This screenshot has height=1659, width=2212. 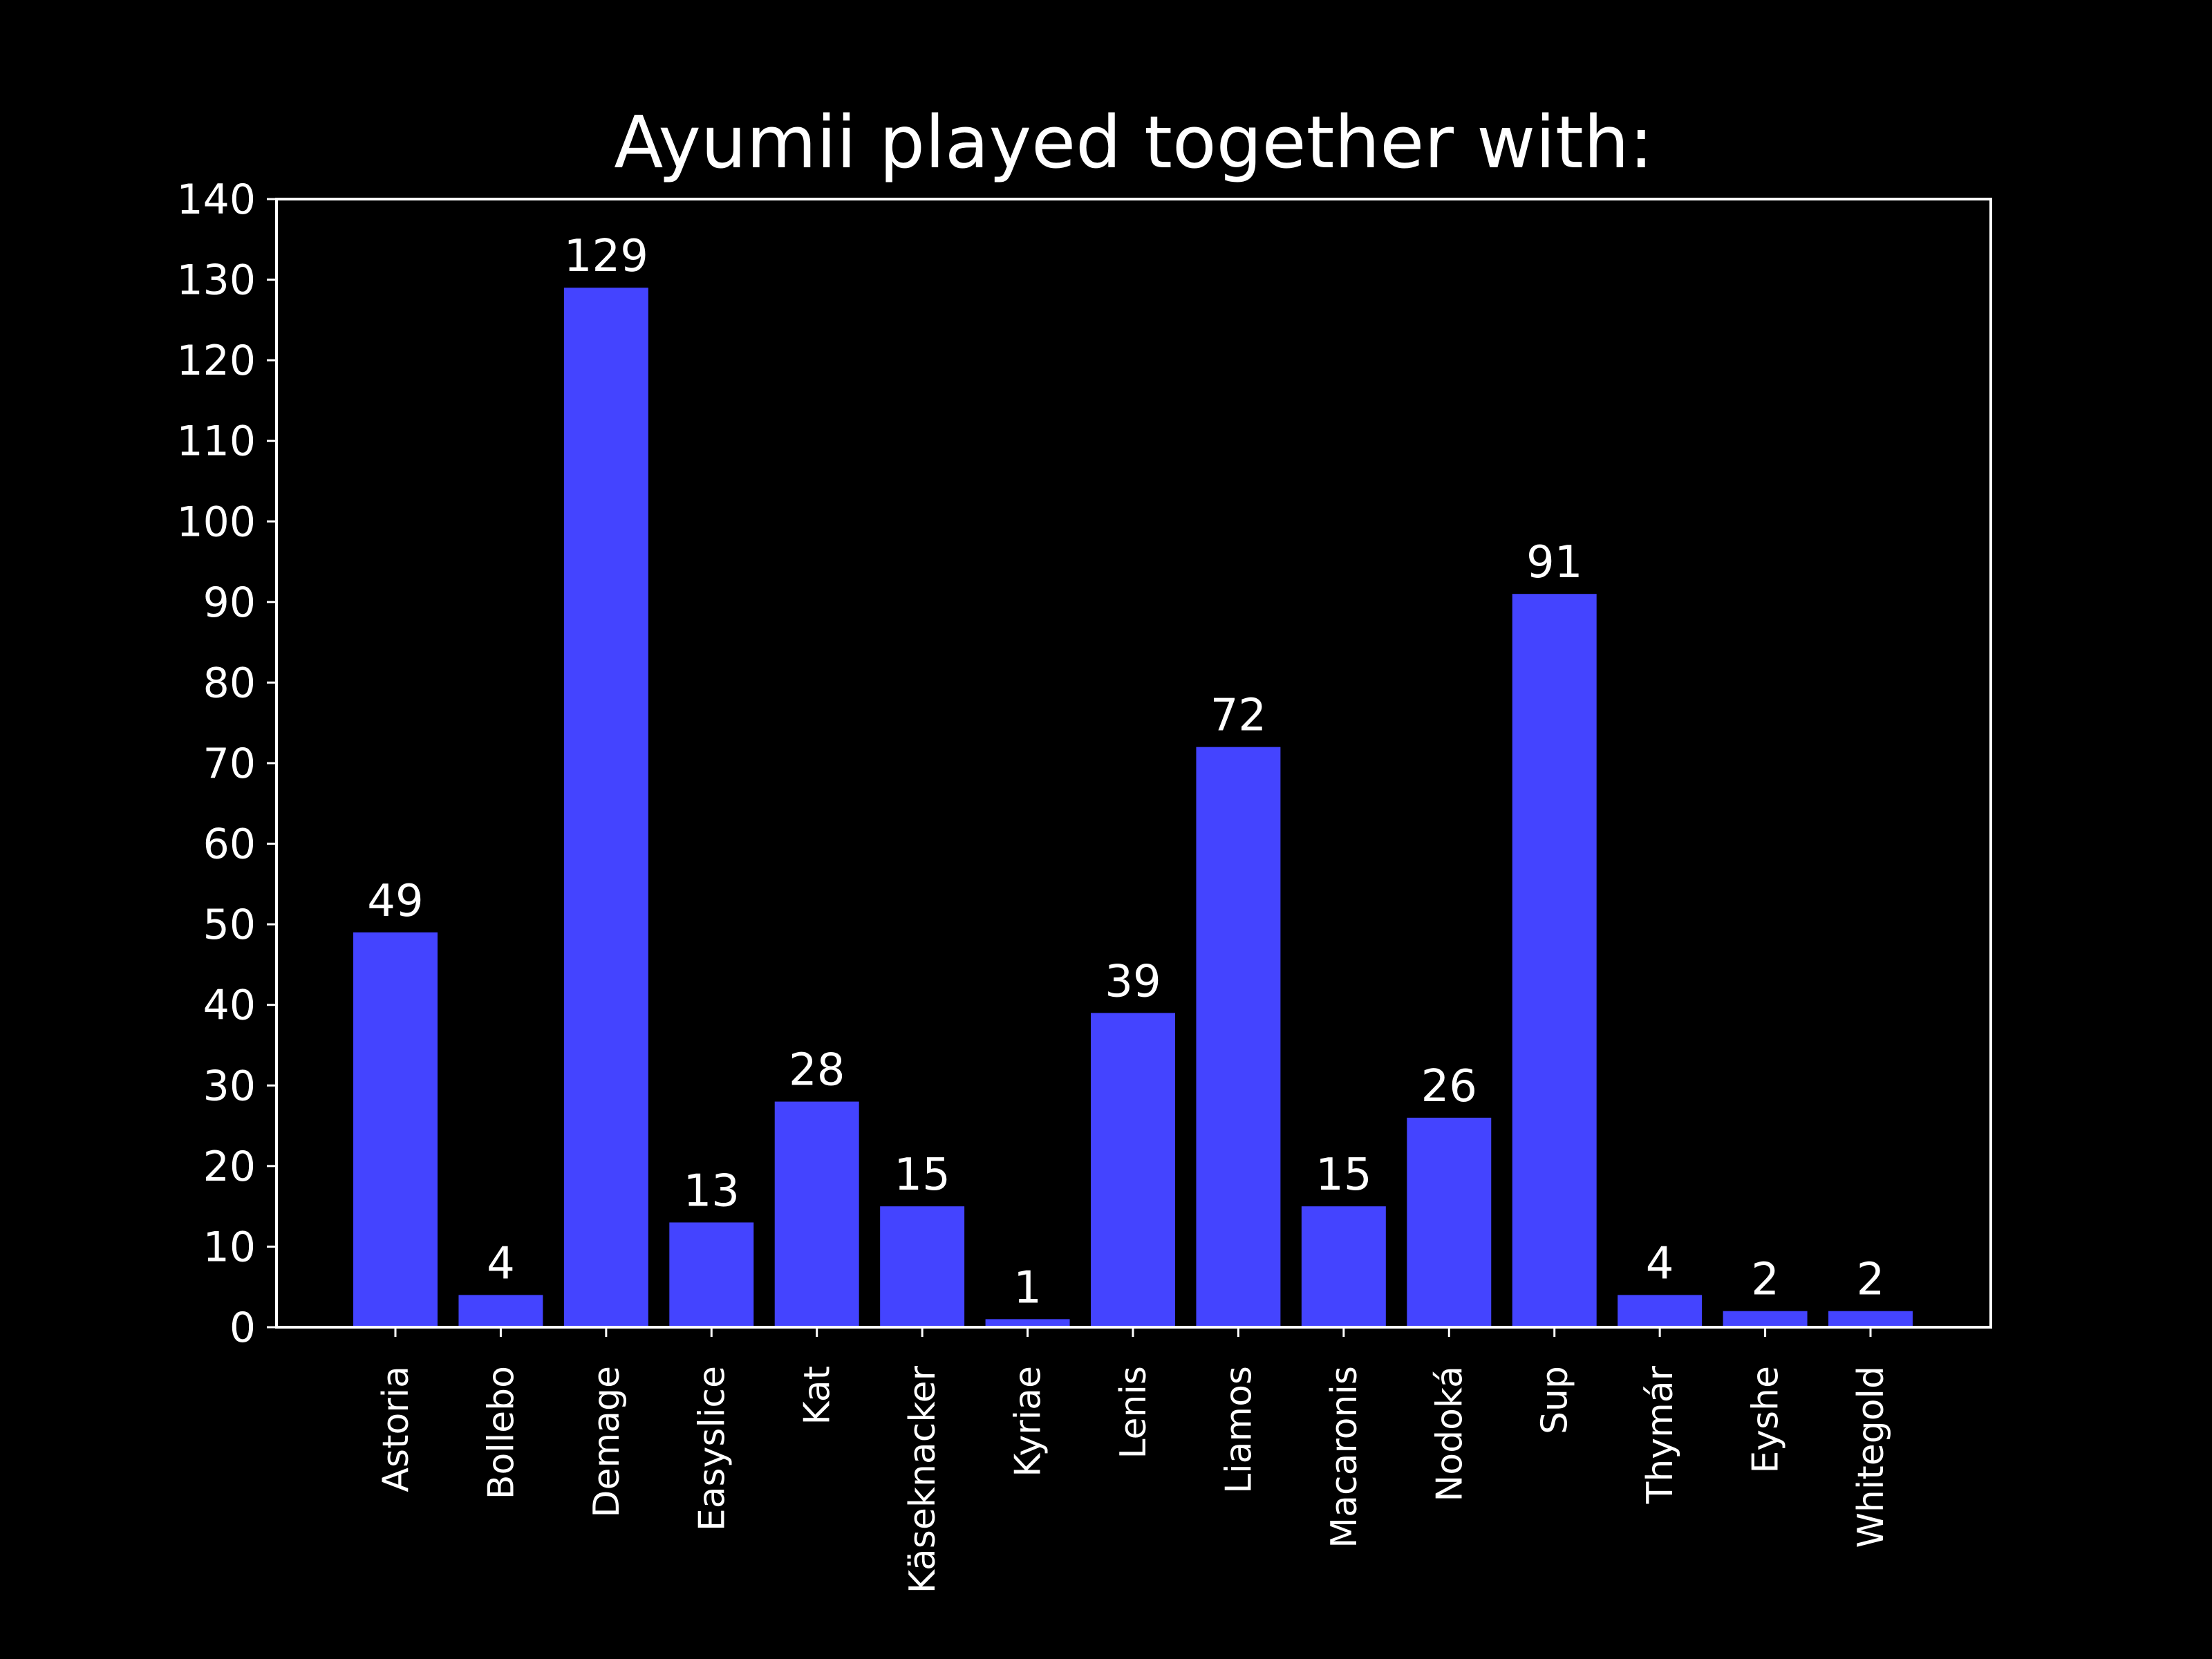 I want to click on x-tick-label-4: Kat, so click(x=817, y=1395).